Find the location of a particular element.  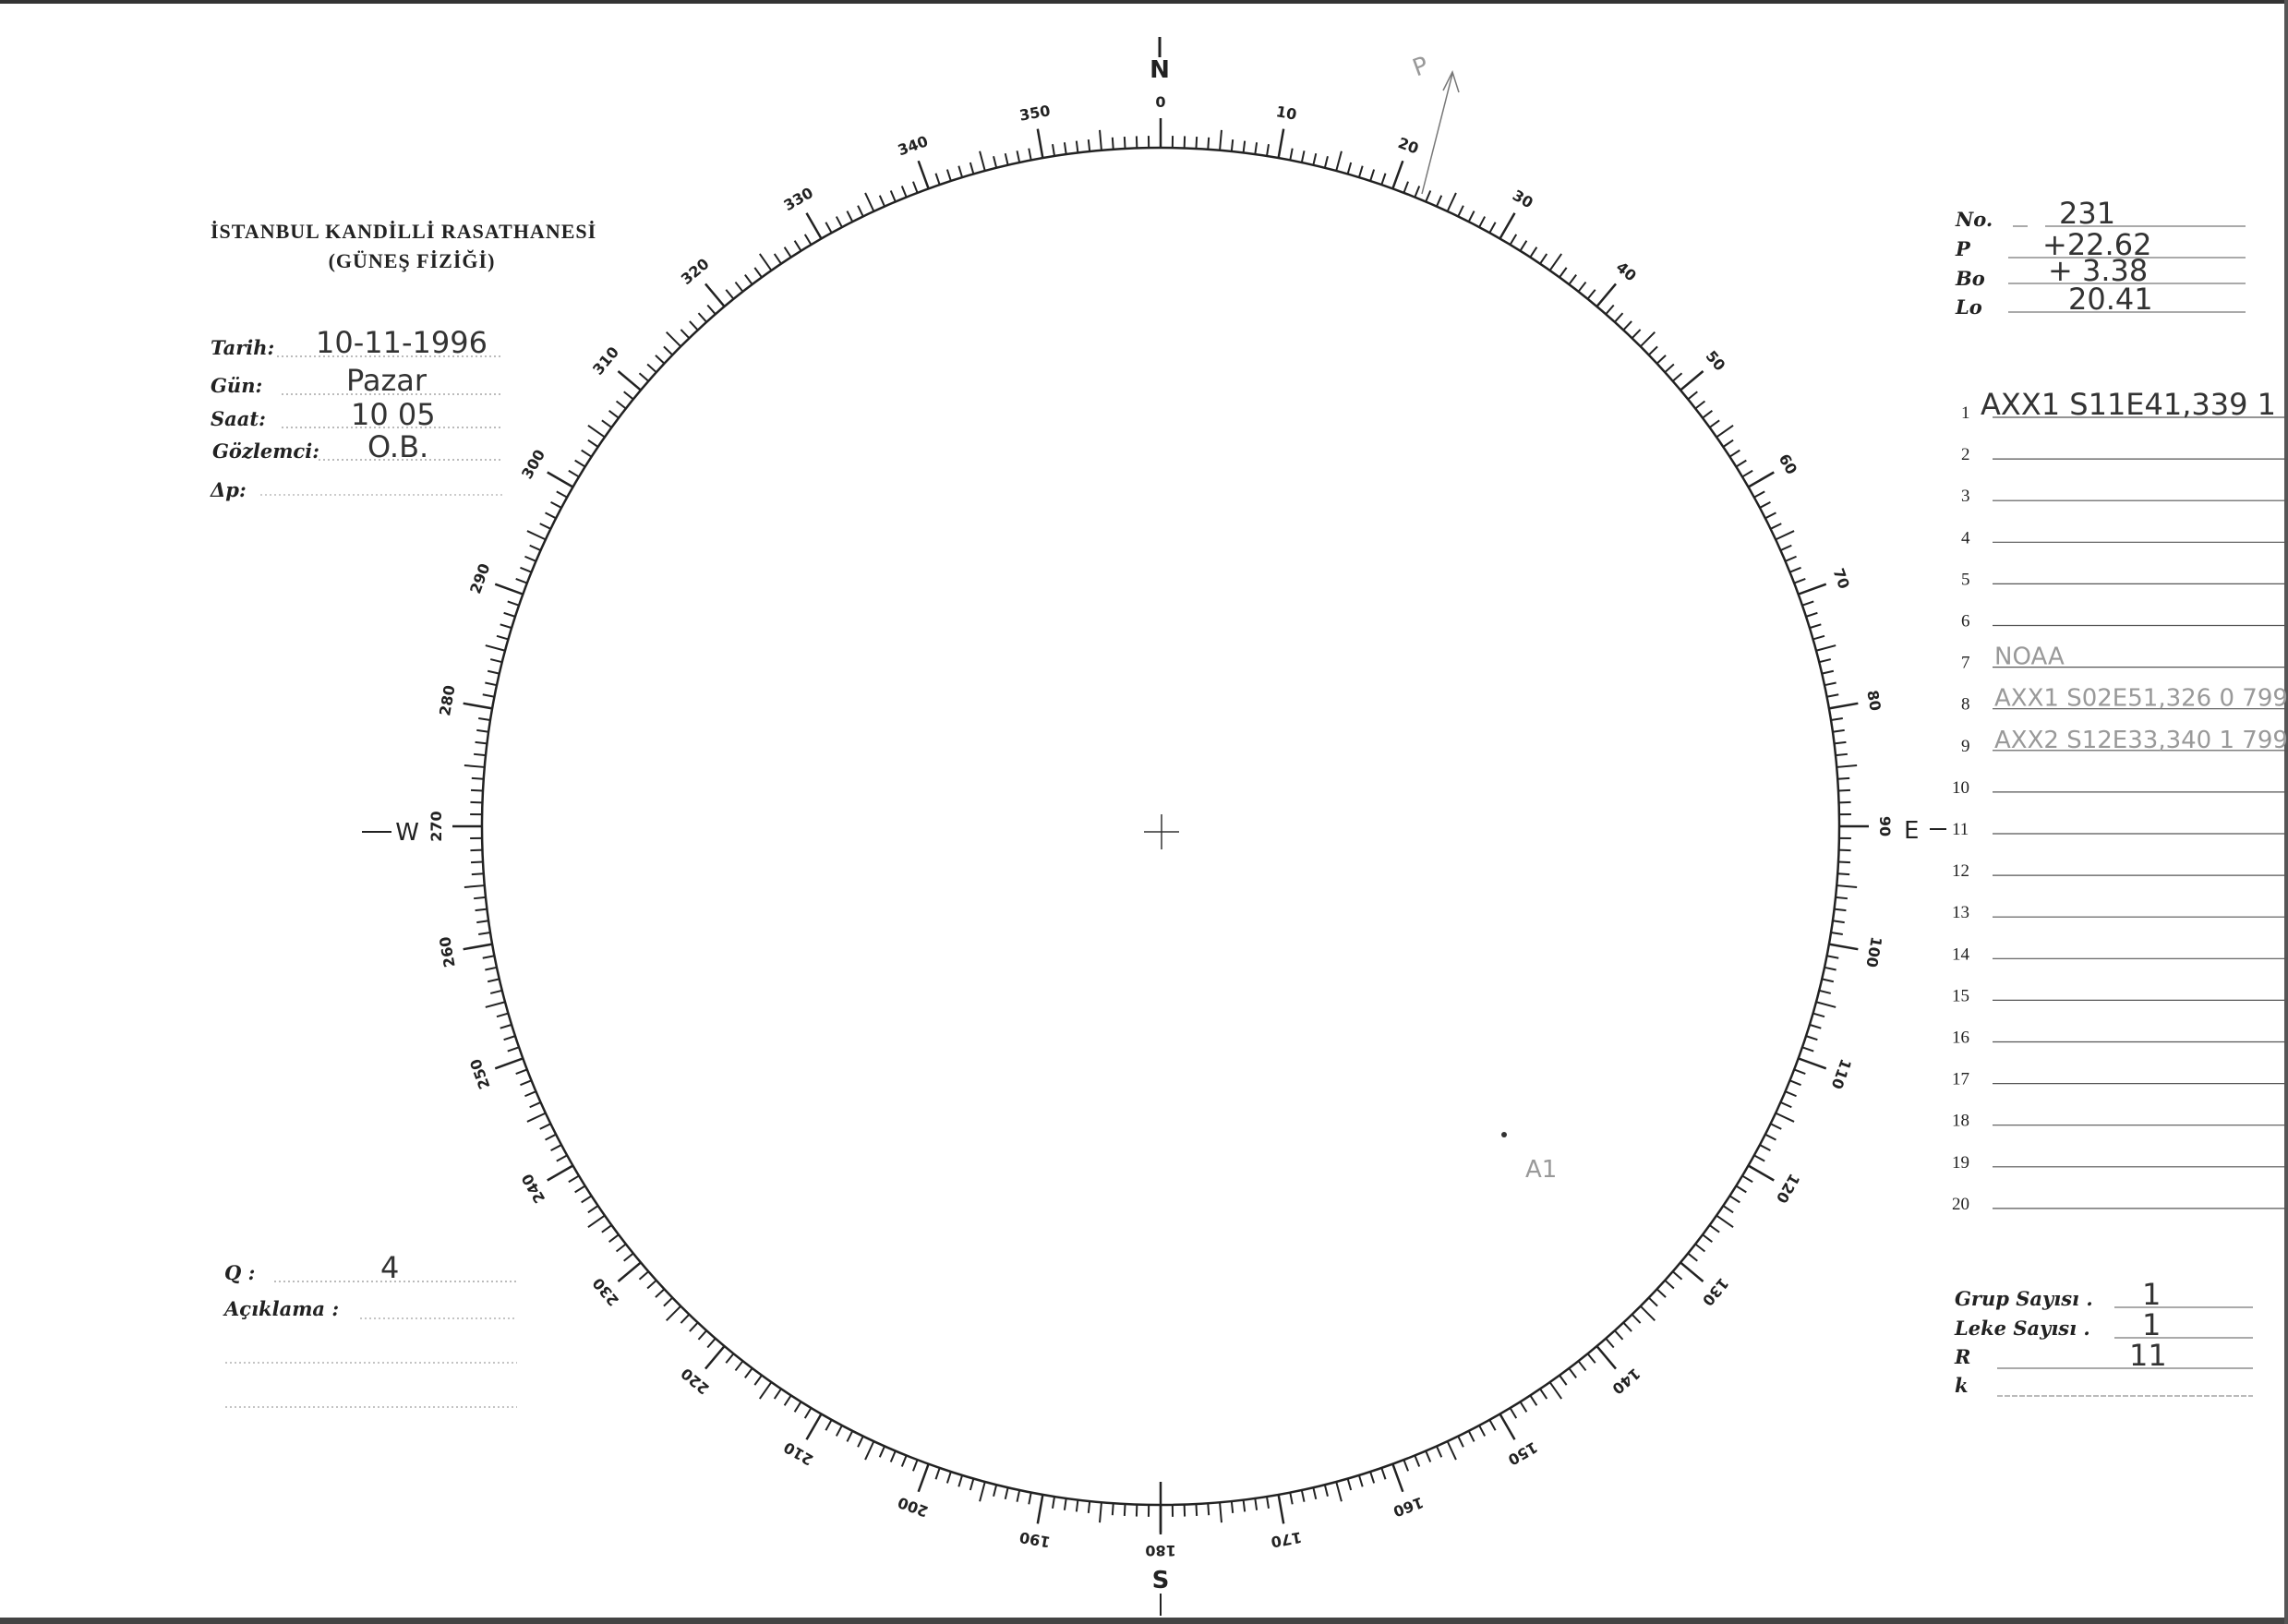

sunspot-group-label: A1 is located at coordinates (1541, 1170).